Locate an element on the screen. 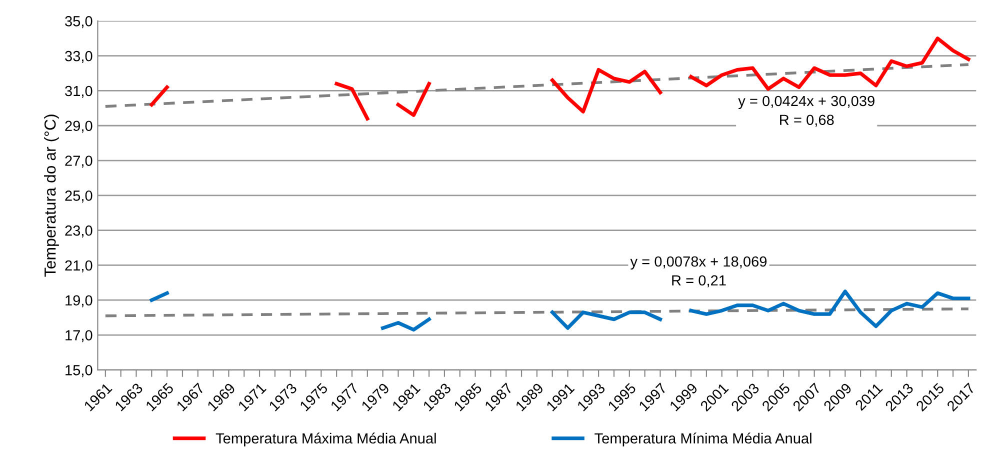 This screenshot has width=987, height=455. y-tick-label: 17,0 is located at coordinates (79, 336).